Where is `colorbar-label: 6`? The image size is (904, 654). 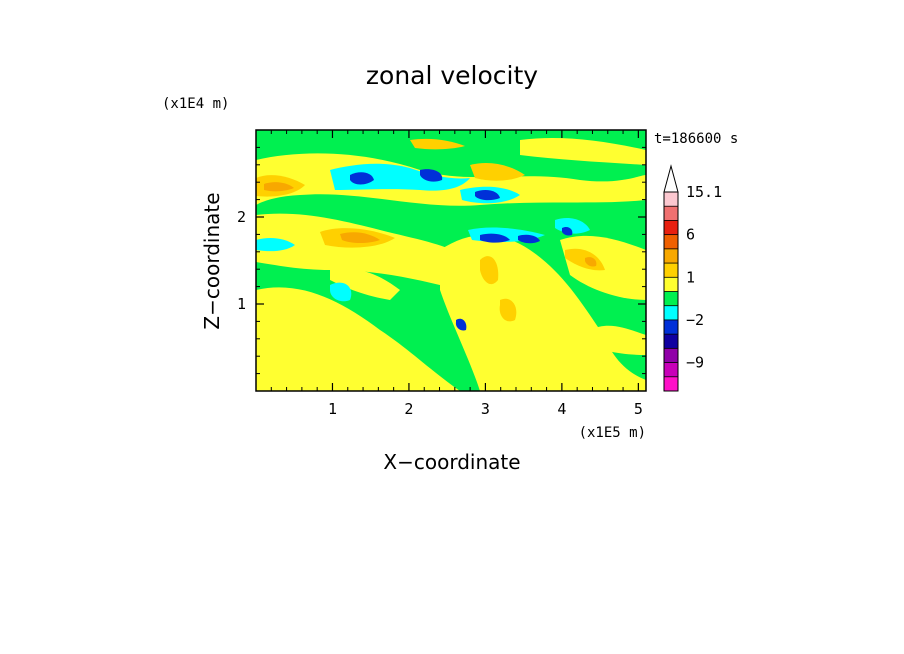 colorbar-label: 6 is located at coordinates (690, 235).